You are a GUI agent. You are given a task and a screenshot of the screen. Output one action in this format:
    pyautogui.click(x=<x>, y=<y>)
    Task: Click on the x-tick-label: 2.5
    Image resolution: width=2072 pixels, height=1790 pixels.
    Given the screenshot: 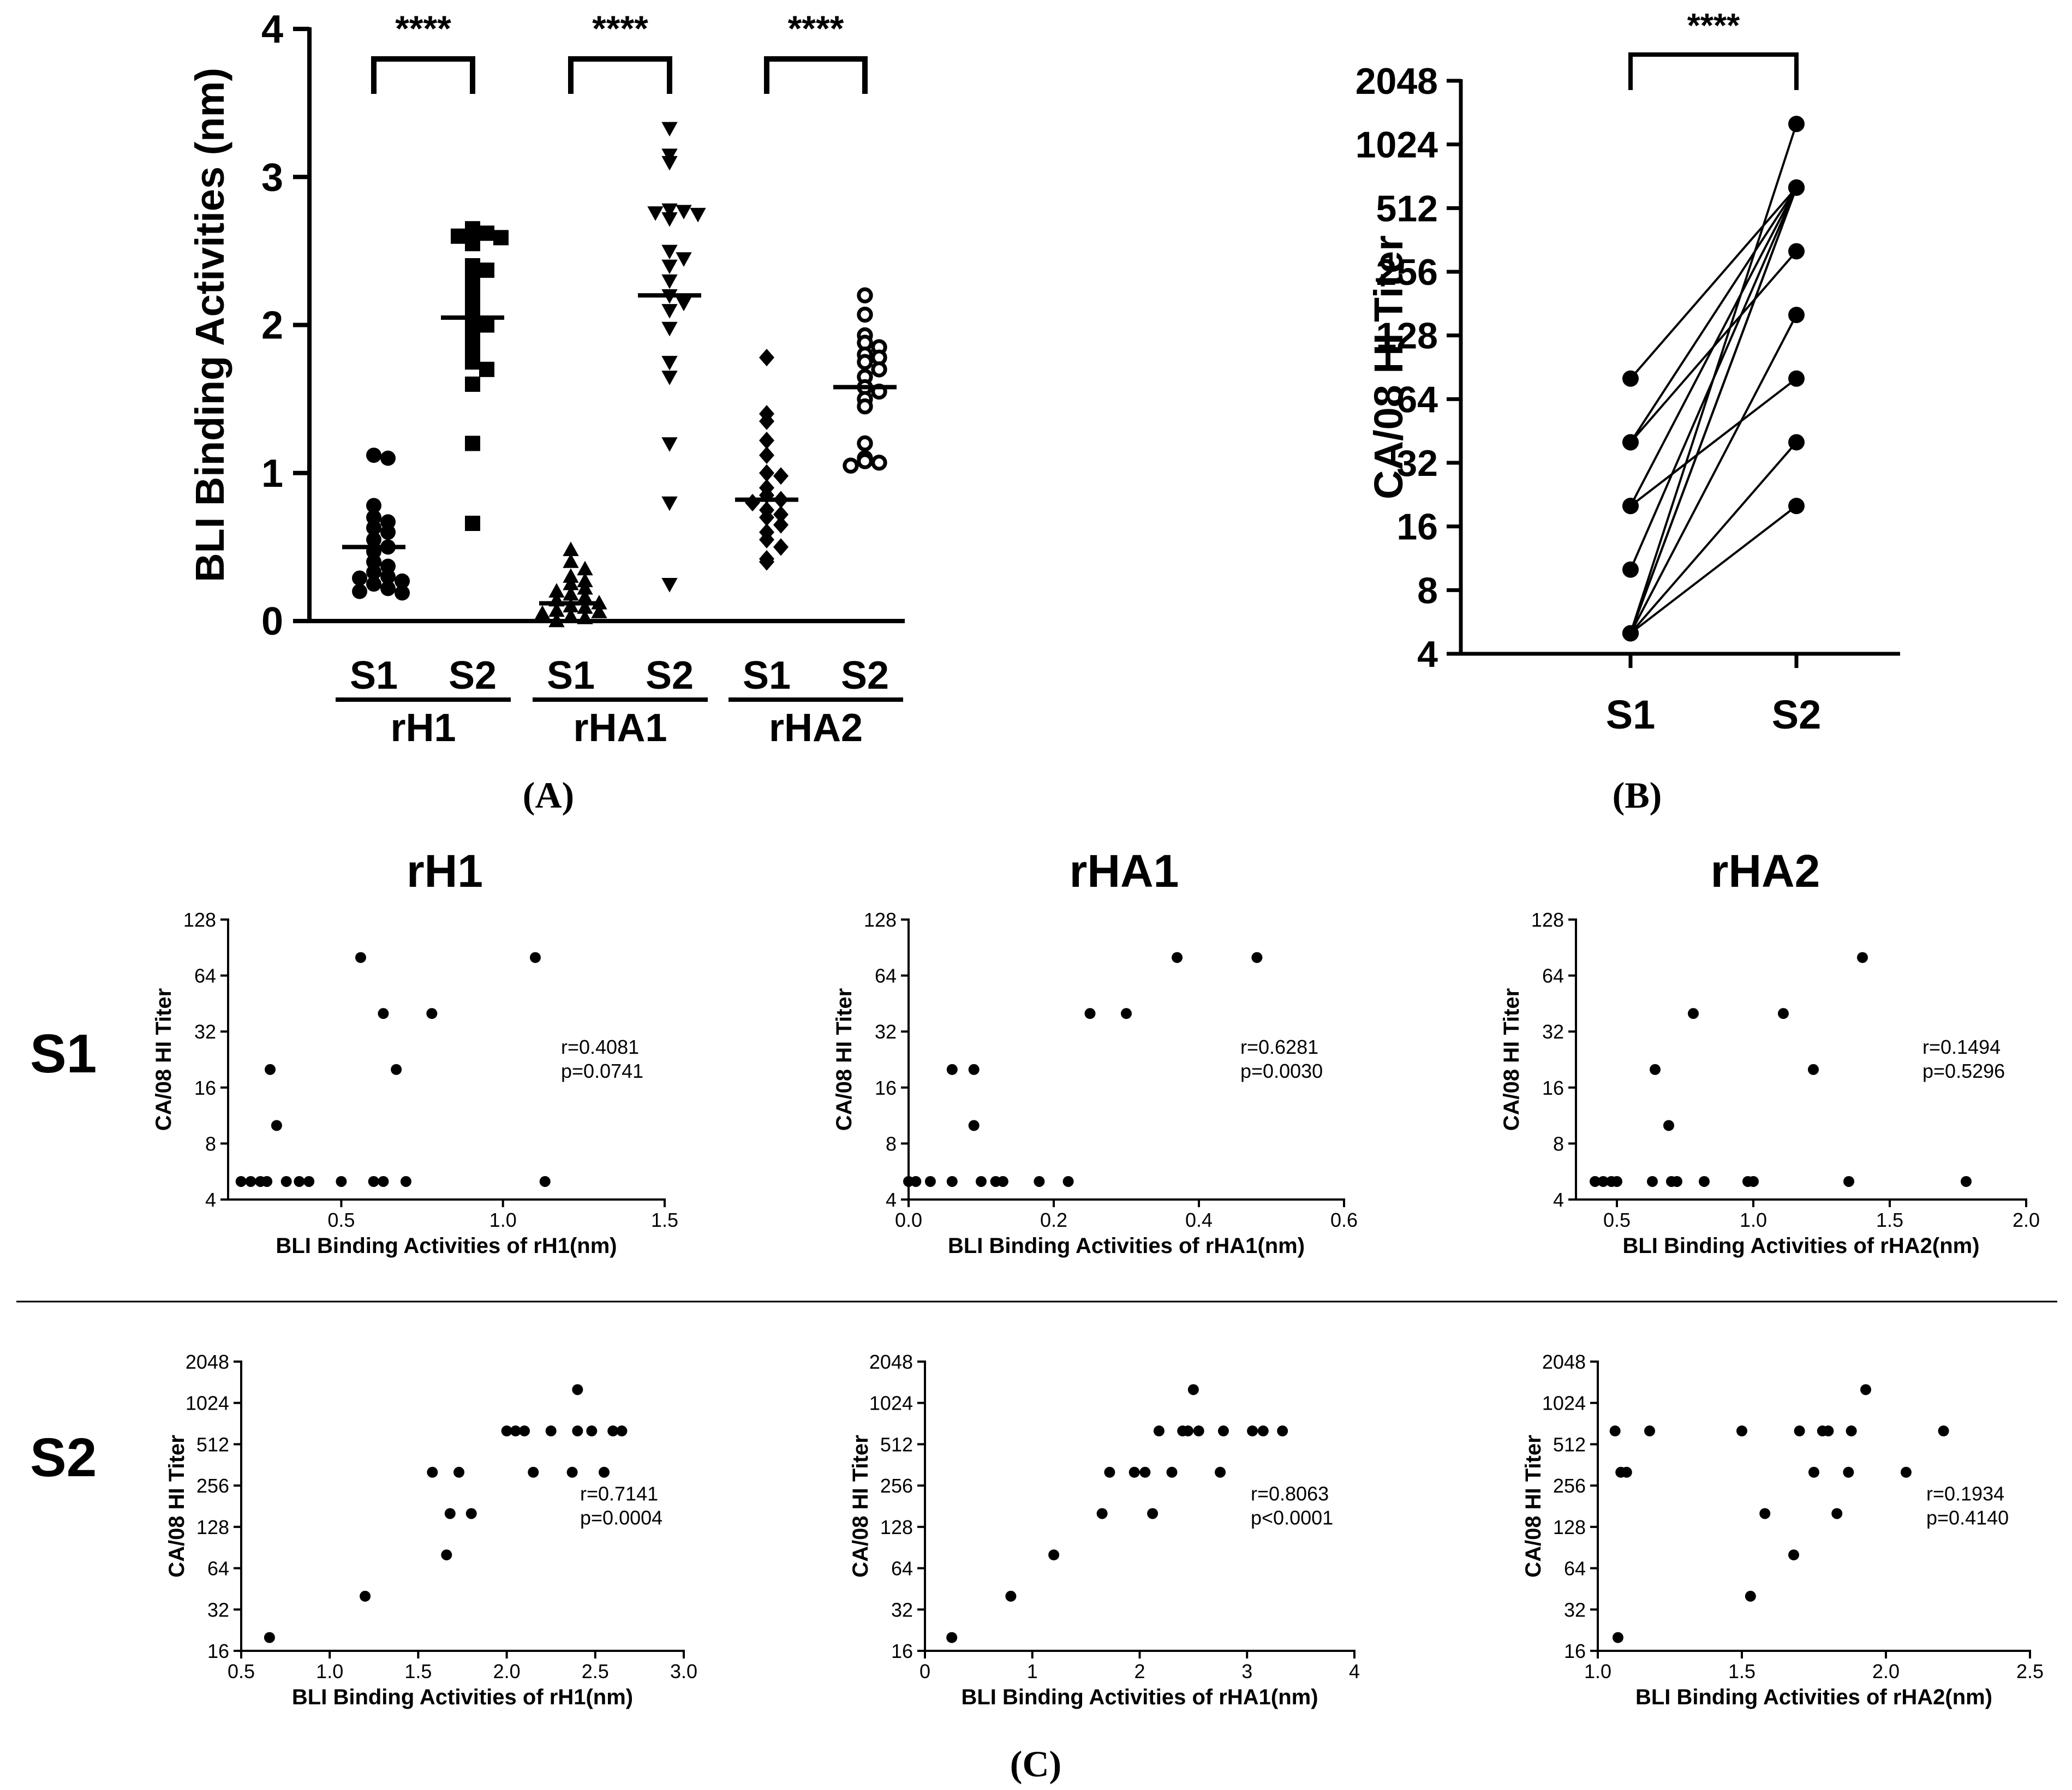 What is the action you would take?
    pyautogui.click(x=596, y=1671)
    